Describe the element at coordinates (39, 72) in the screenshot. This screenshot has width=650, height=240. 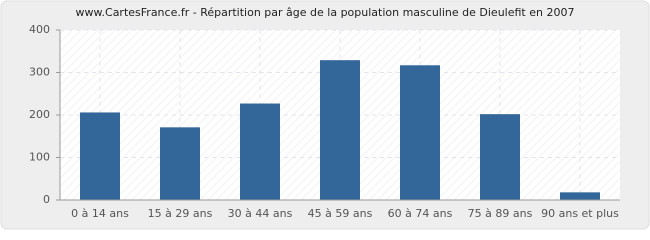
I see `y-tick-label: 300` at that location.